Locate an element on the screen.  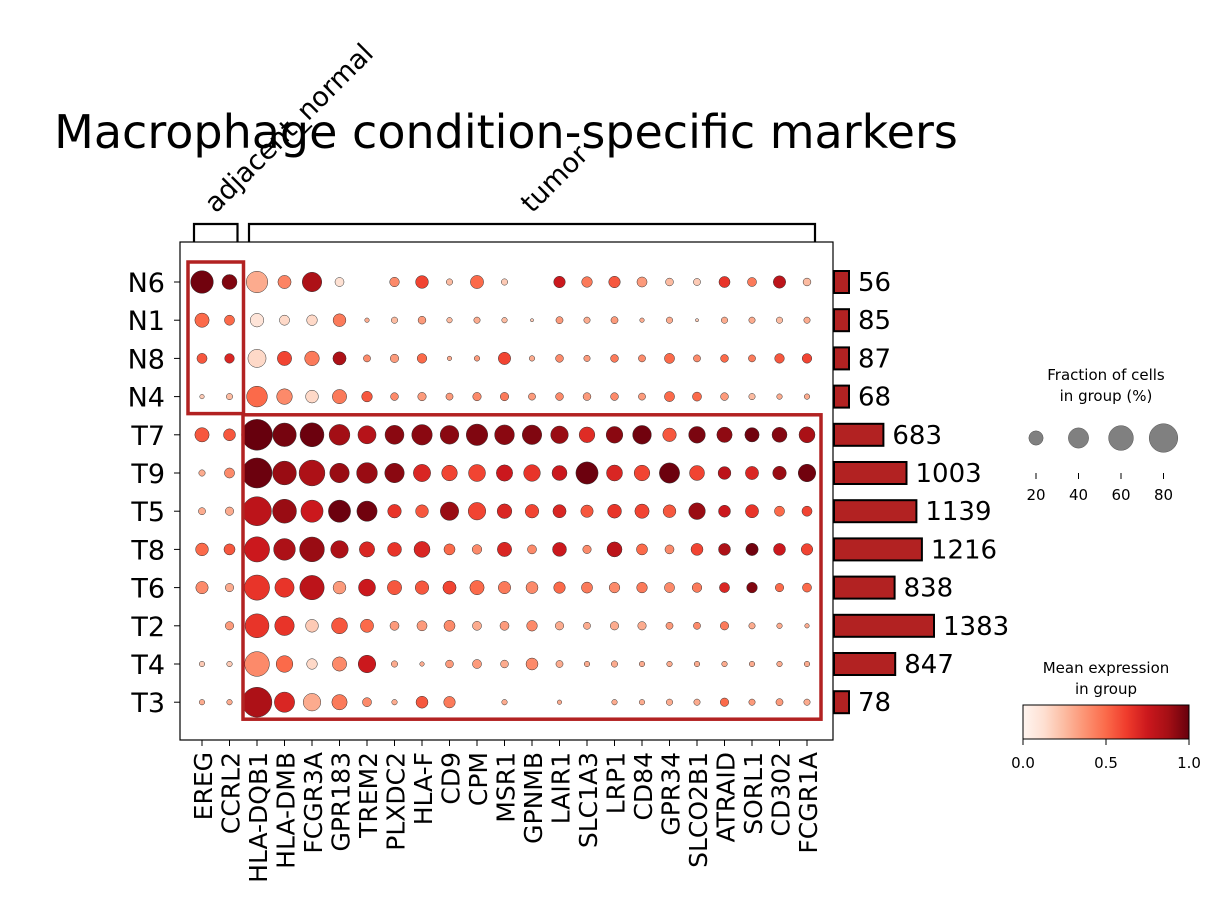
dot-T8-HLA-DQB1 is located at coordinates (257, 549).